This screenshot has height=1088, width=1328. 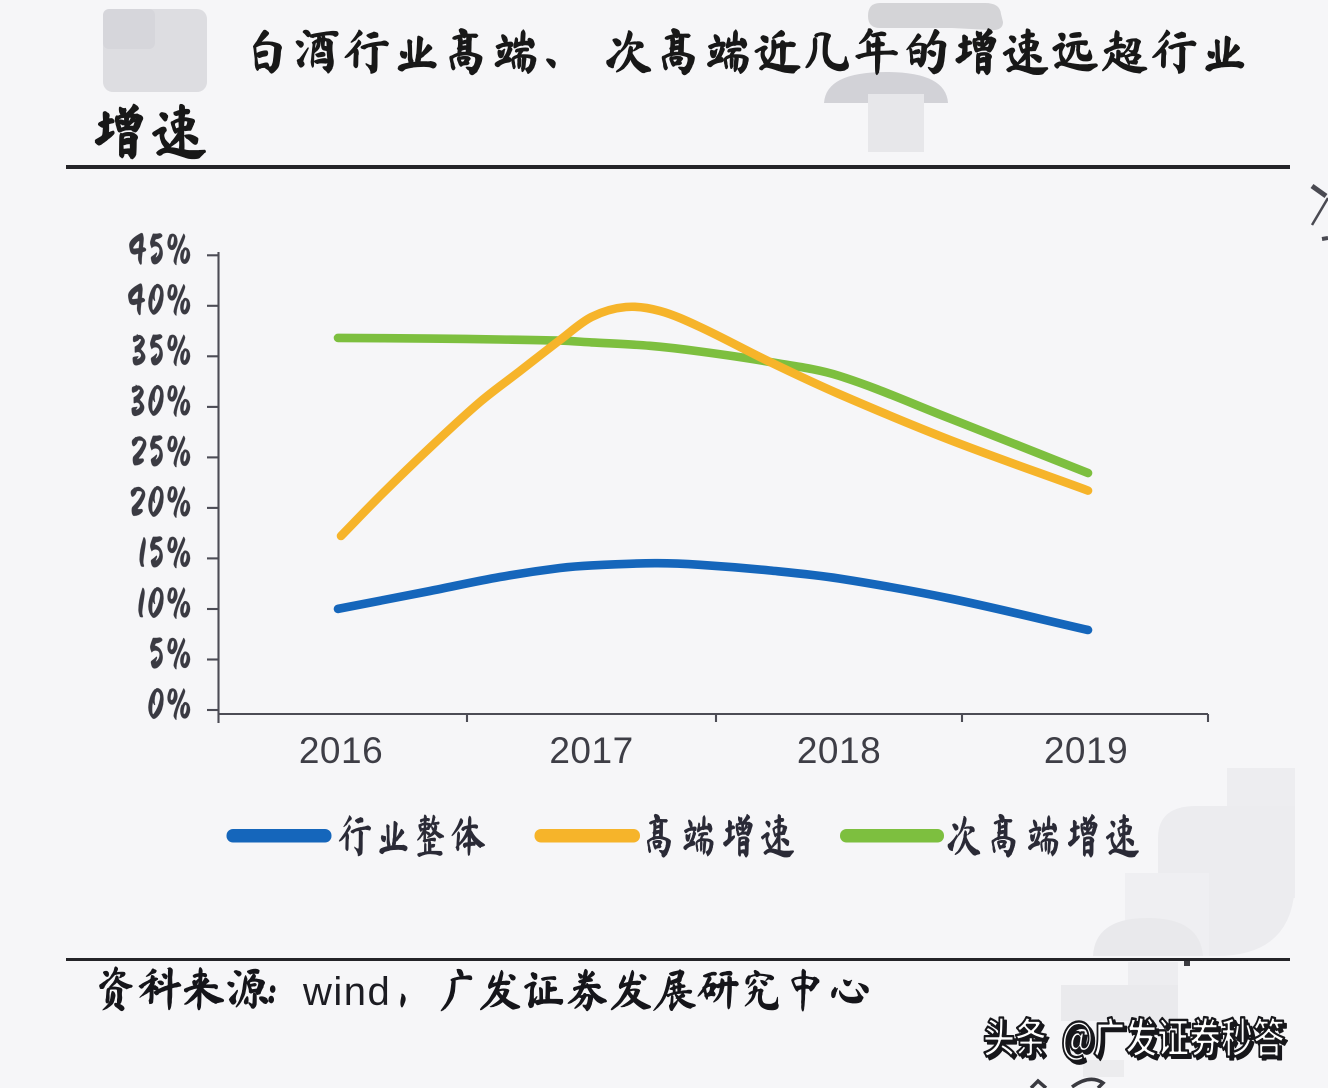 What do you see at coordinates (1086, 750) in the screenshot?
I see `svg-text: 2019` at bounding box center [1086, 750].